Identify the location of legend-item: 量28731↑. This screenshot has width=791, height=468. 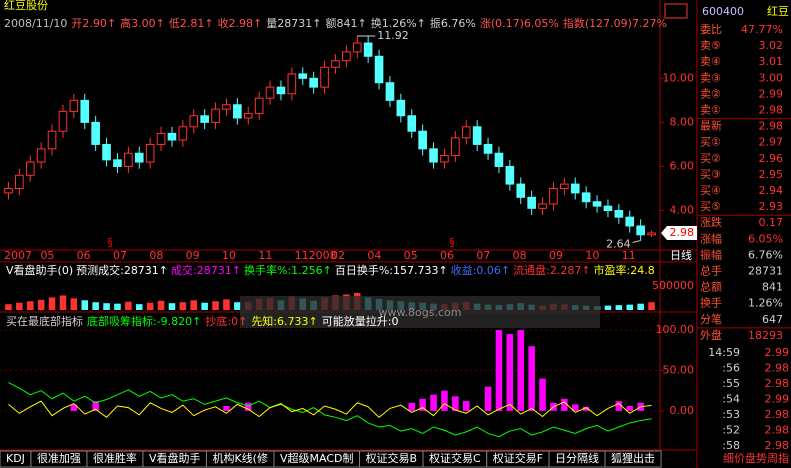
(293, 23).